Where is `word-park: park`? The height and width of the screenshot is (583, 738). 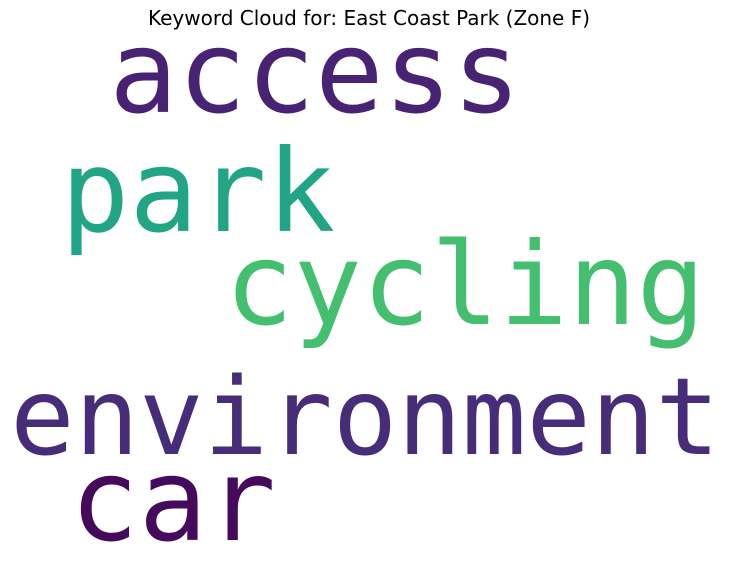 word-park: park is located at coordinates (198, 191).